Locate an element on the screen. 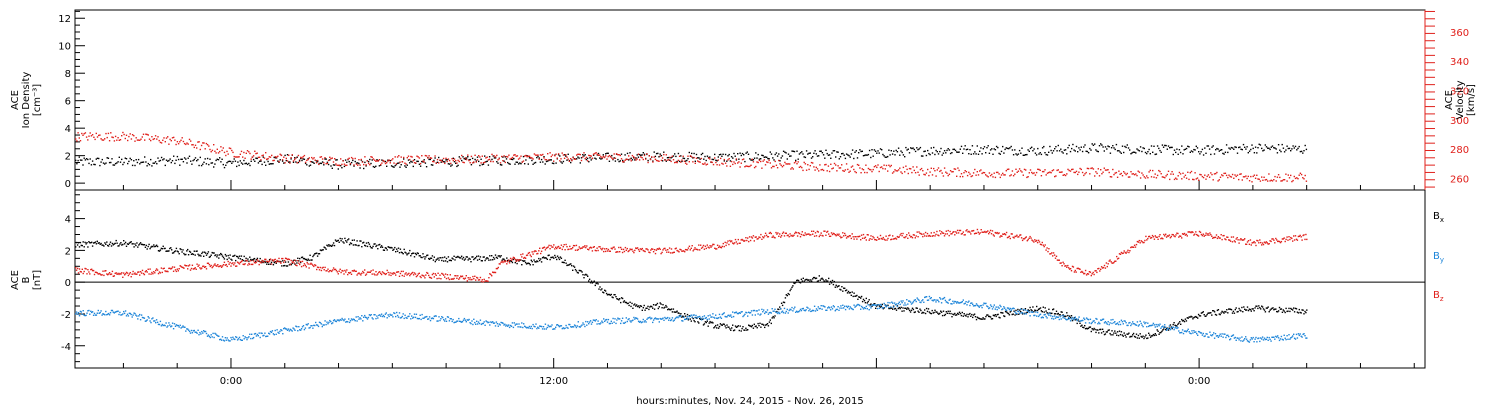 The height and width of the screenshot is (410, 1500). density-tick-label: 10 is located at coordinates (64, 47).